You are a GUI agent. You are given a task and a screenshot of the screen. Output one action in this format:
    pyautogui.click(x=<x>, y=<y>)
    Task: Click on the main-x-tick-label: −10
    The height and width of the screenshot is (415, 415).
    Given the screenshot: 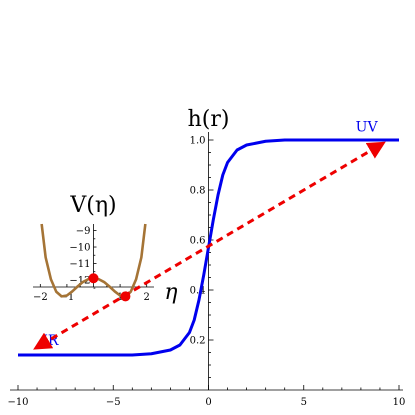 What is the action you would take?
    pyautogui.click(x=17, y=402)
    